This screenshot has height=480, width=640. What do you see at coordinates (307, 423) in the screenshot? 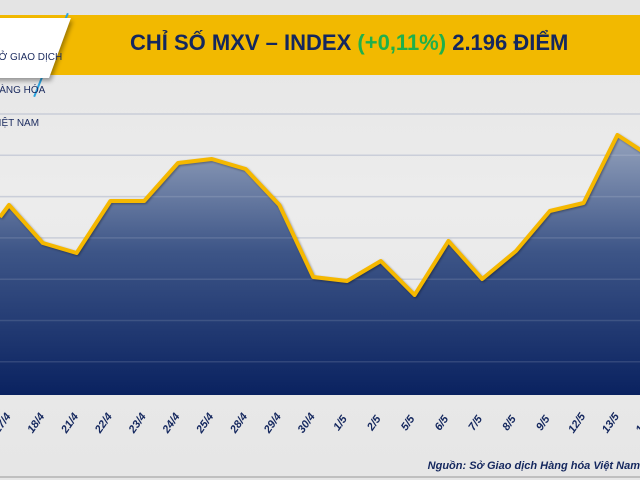
I see `x-tick-label: 30/4` at bounding box center [307, 423].